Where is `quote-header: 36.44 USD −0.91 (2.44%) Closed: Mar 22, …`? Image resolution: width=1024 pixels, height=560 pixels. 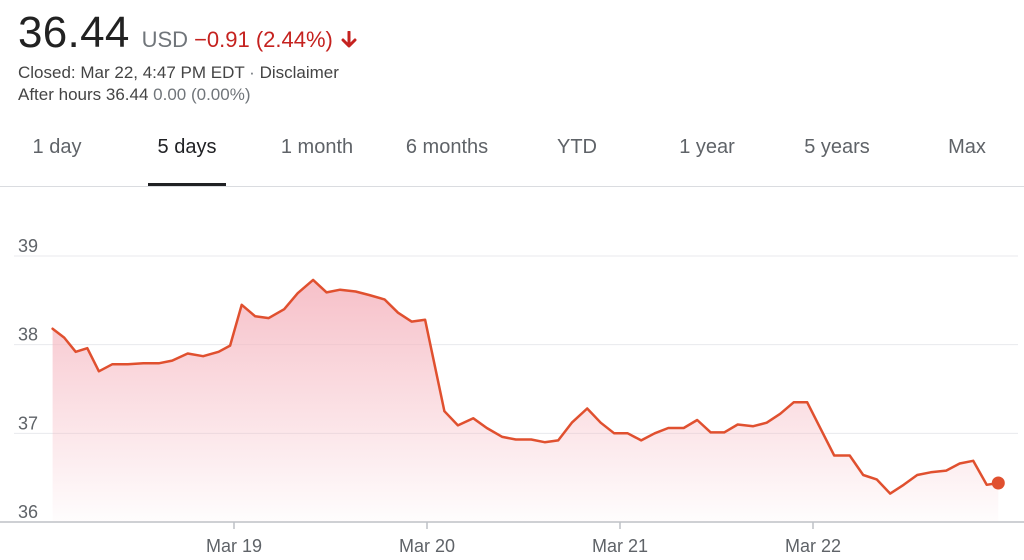 quote-header: 36.44 USD −0.91 (2.44%) Closed: Mar 22, … is located at coordinates (187, 57).